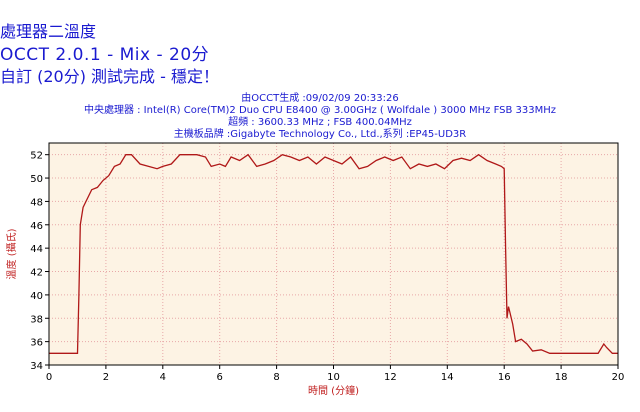 This screenshot has width=640, height=412. Describe the element at coordinates (11, 253) in the screenshot. I see `y-axis-title: 溫度 (攝氏)` at that location.